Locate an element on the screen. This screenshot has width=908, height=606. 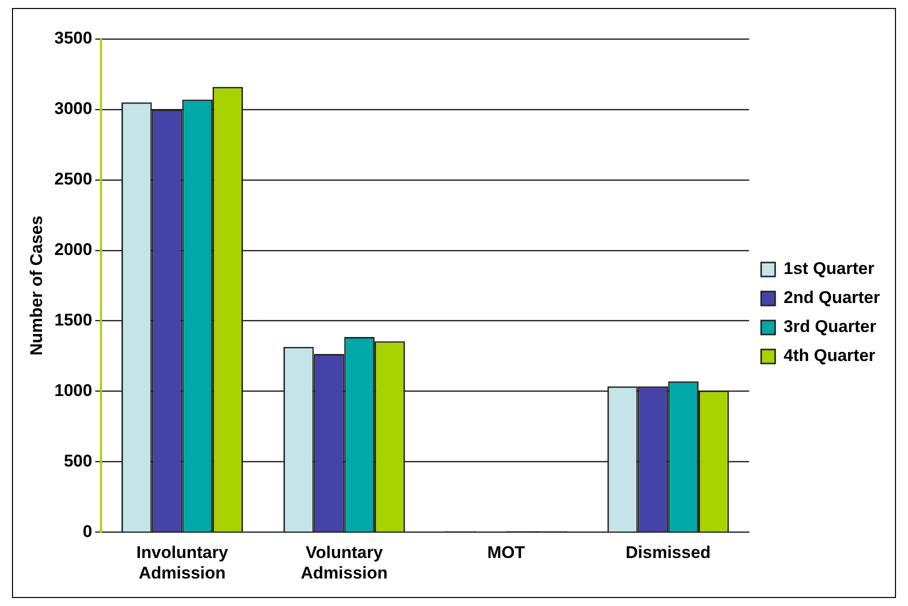
y-tick-label: 3500 is located at coordinates (73, 38).